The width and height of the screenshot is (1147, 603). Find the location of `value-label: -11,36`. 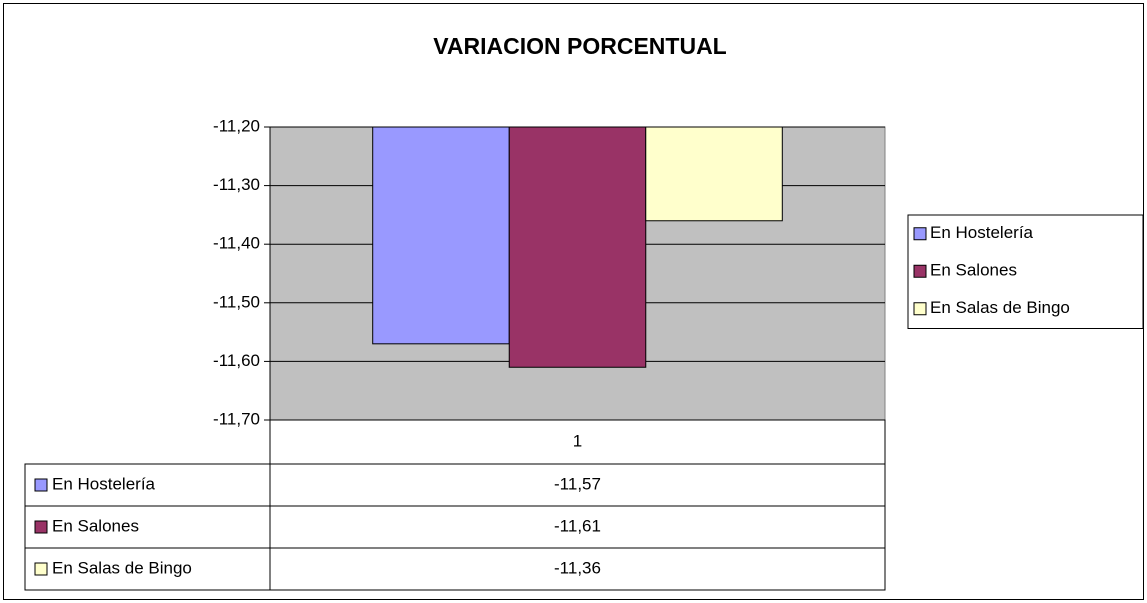

value-label: -11,36 is located at coordinates (577, 567).